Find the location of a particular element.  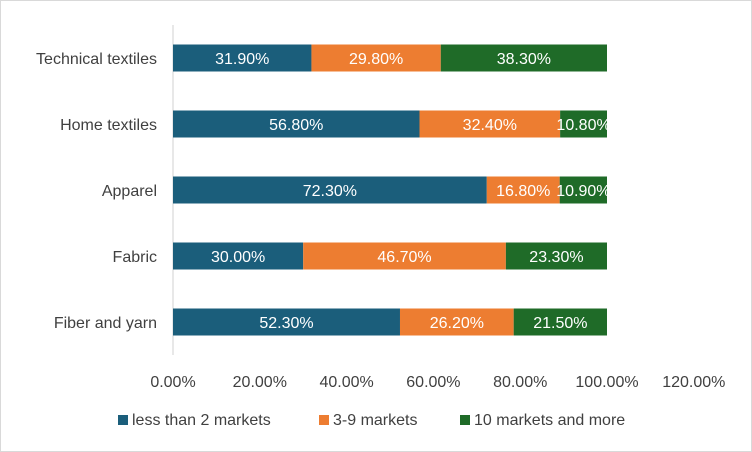

data-label: 29.80% is located at coordinates (376, 59).